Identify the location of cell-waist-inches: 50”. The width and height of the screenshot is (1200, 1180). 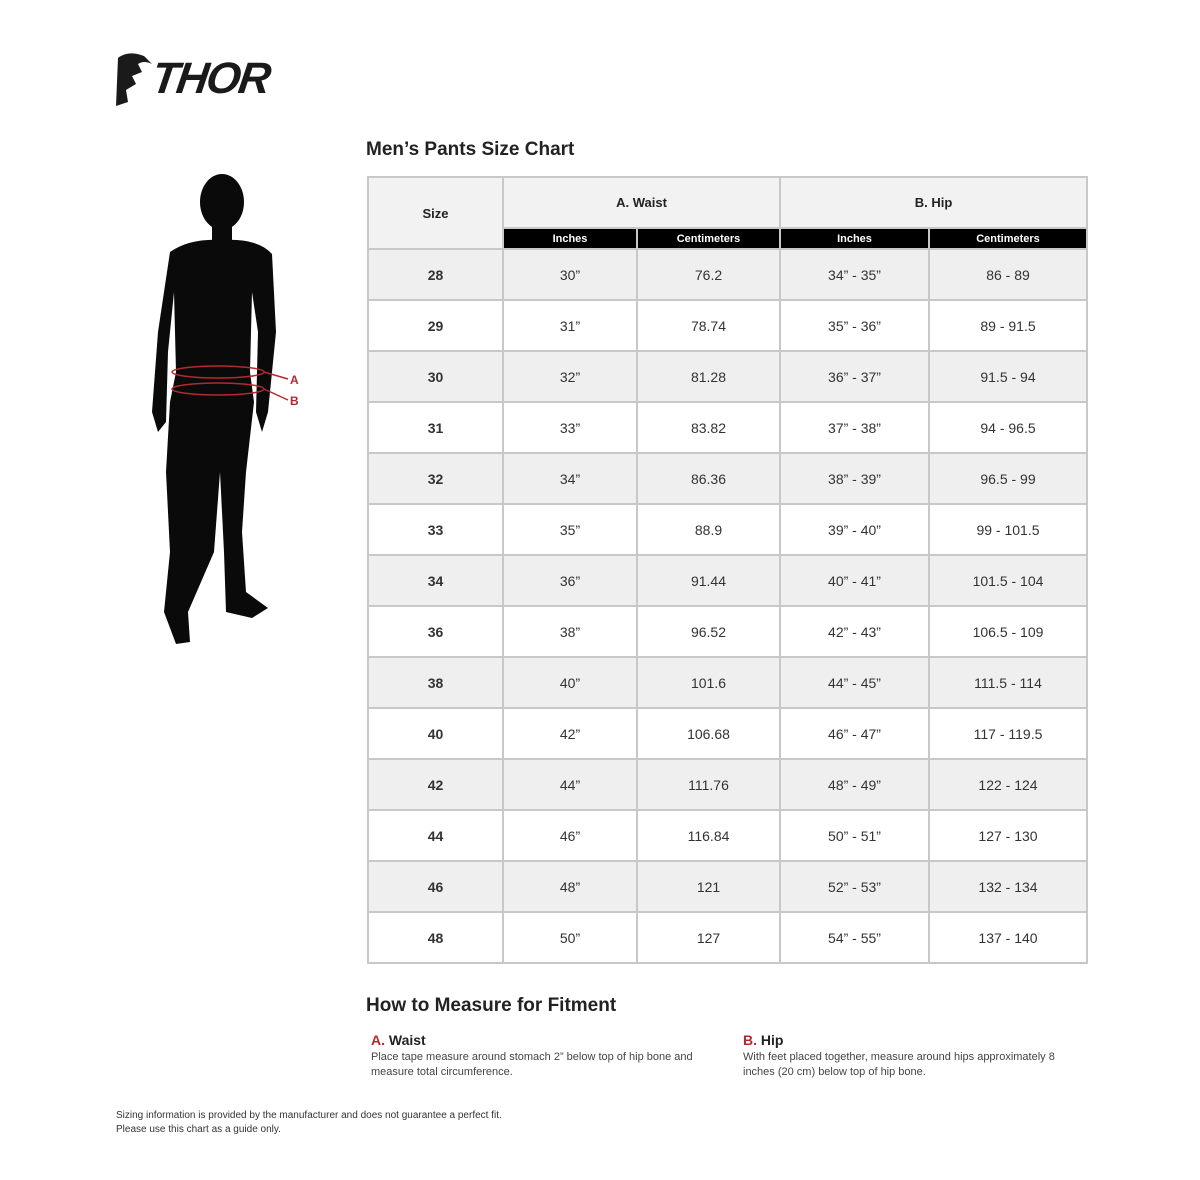
(570, 937).